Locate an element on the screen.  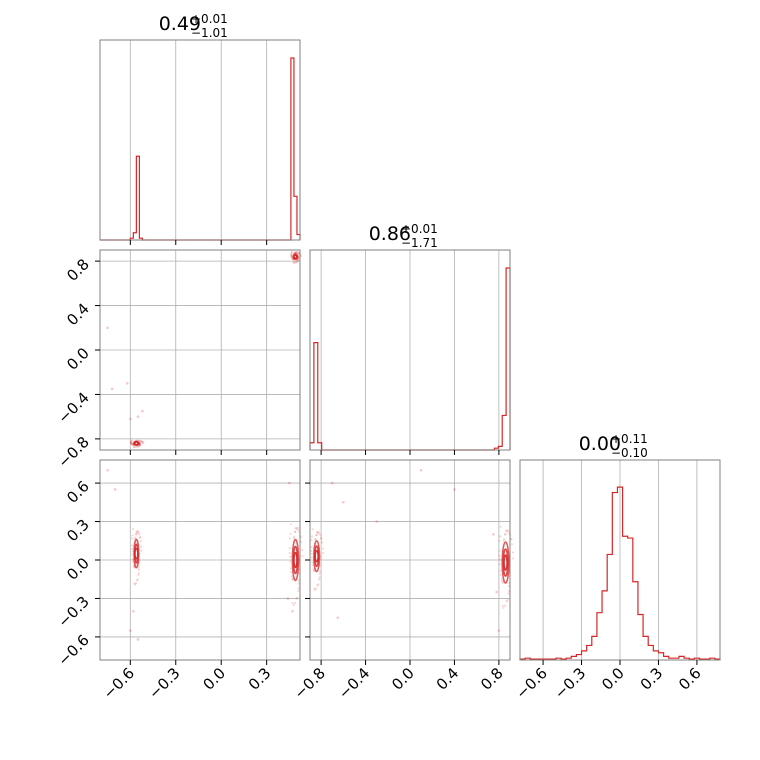
y-tick-label: 0.0 is located at coordinates (78, 569).